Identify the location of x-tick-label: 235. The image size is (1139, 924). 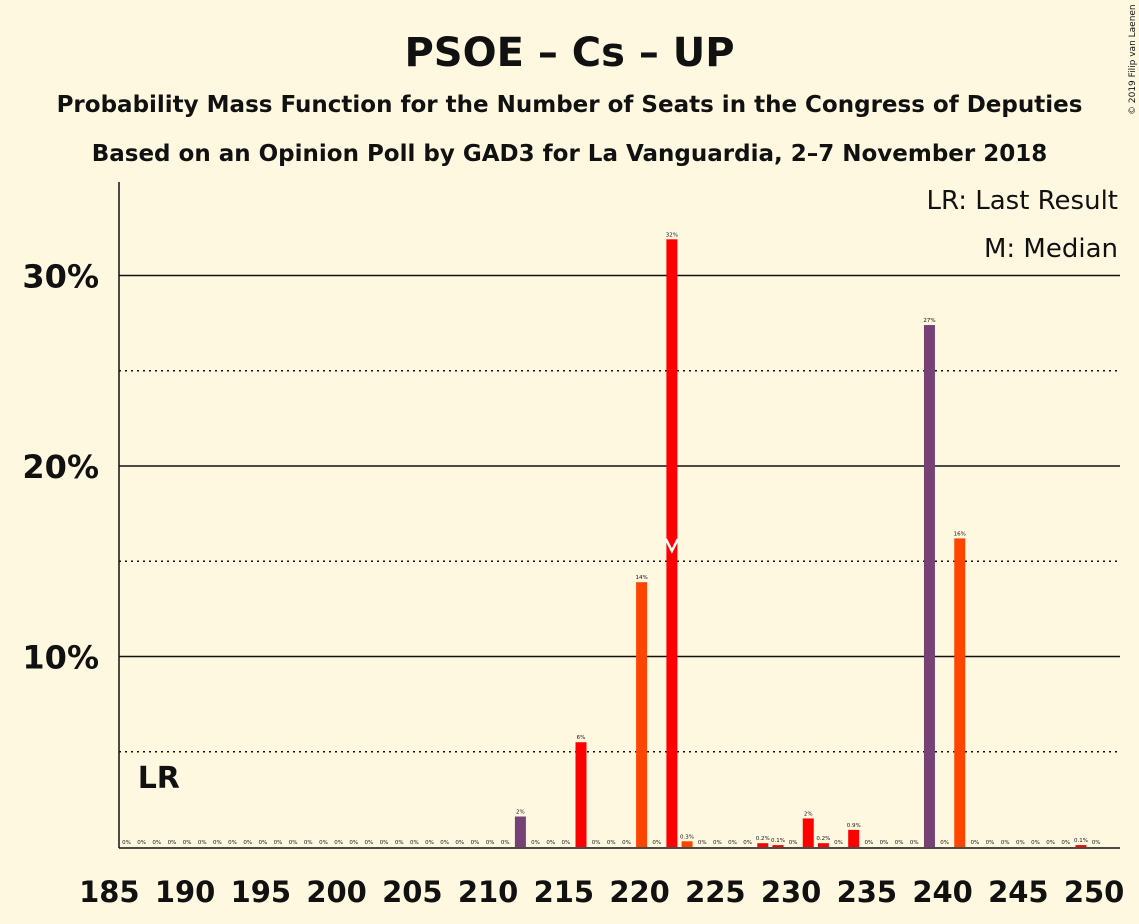
(867, 892).